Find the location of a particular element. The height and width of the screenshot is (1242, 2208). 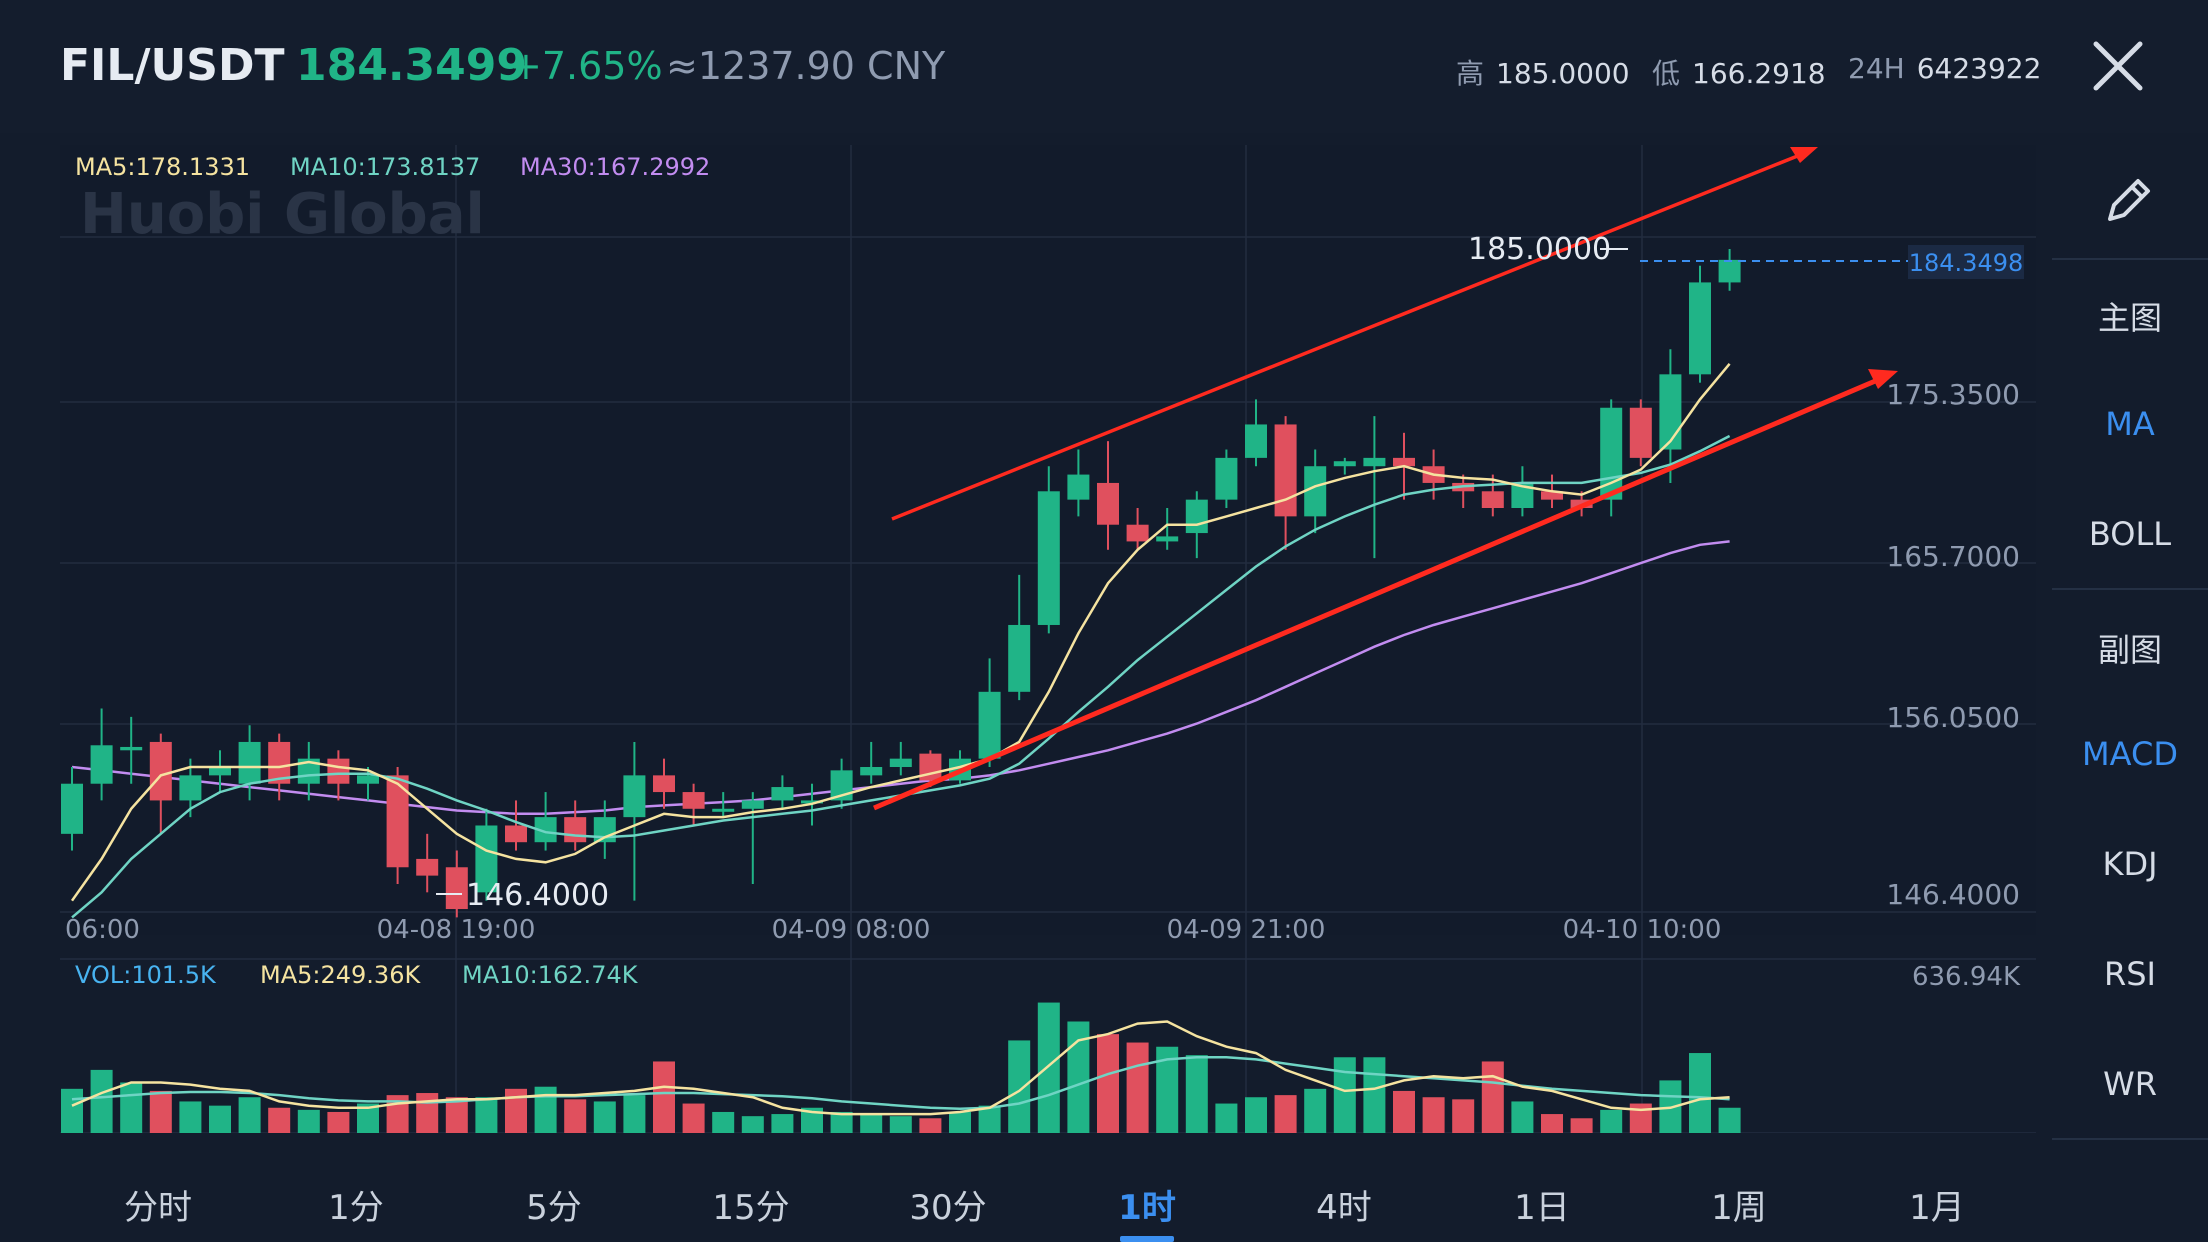

tf-1hour: 1时 is located at coordinates (1147, 1208).